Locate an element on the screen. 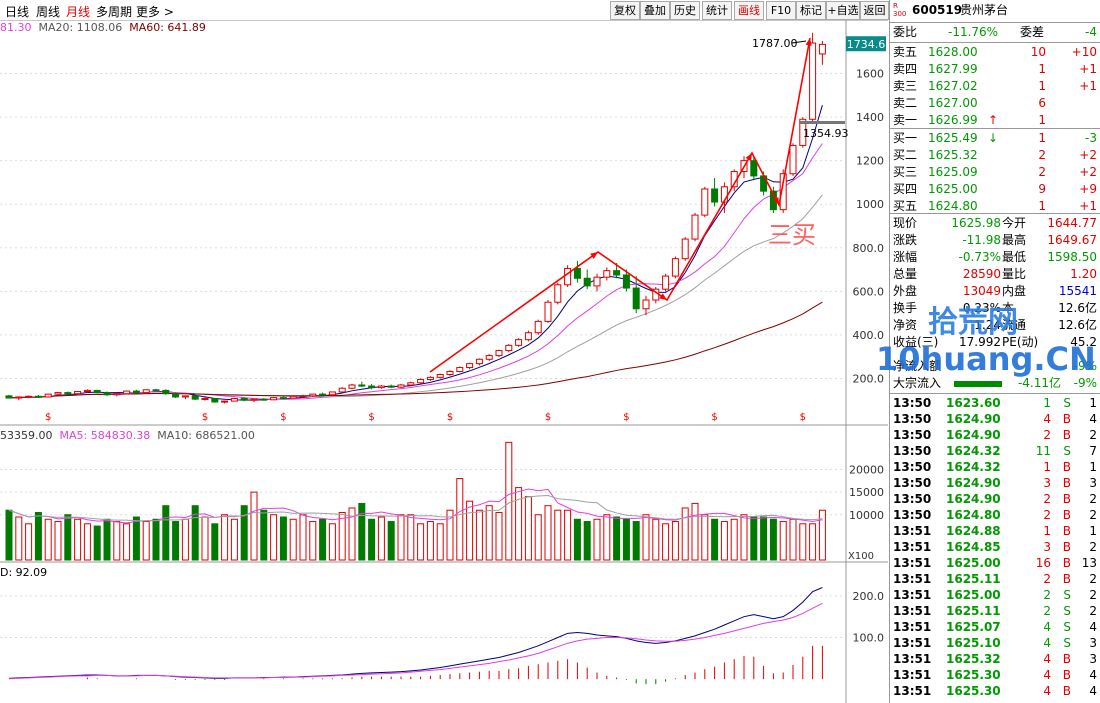 This screenshot has width=1100, height=703. quote-row: 涨幅 -0.73% 最低 1598.50 is located at coordinates (995, 257).